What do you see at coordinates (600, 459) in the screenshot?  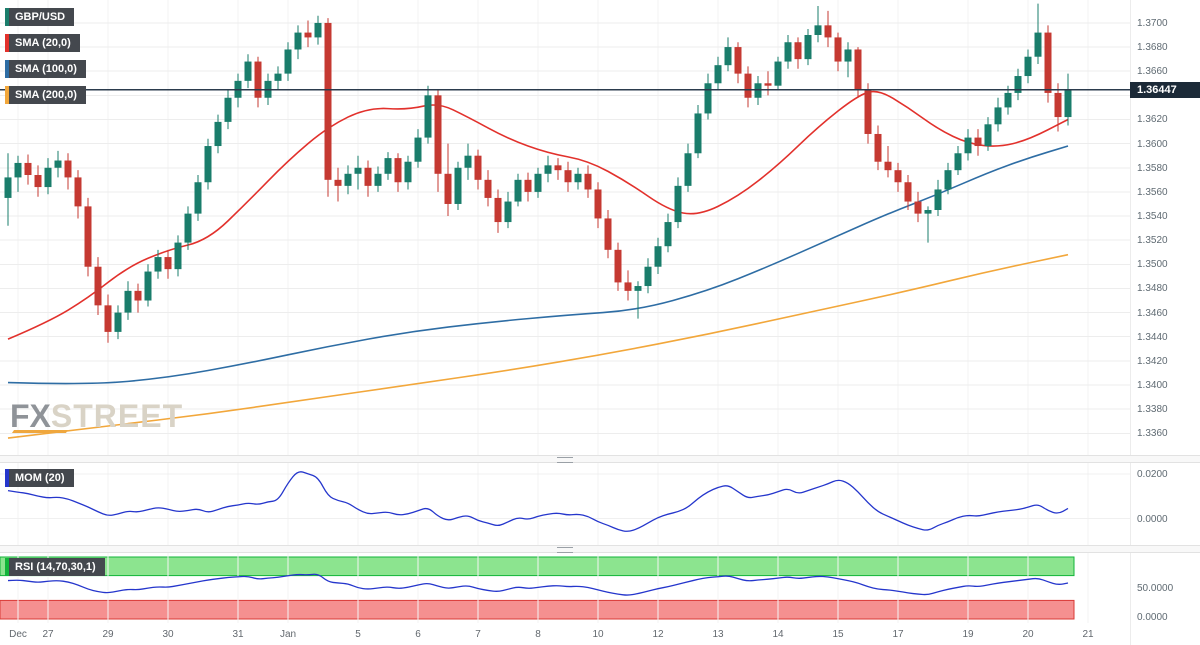 I see `panel-splitter-mom` at bounding box center [600, 459].